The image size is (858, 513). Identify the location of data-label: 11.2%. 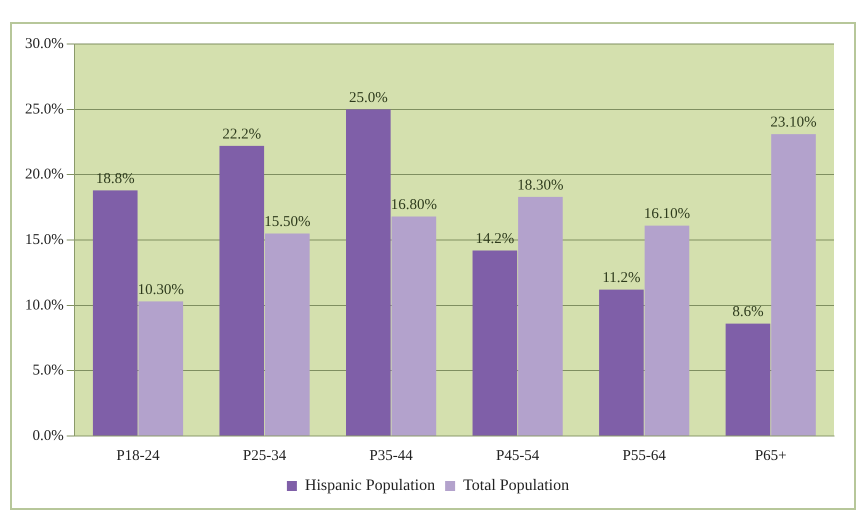
(621, 278).